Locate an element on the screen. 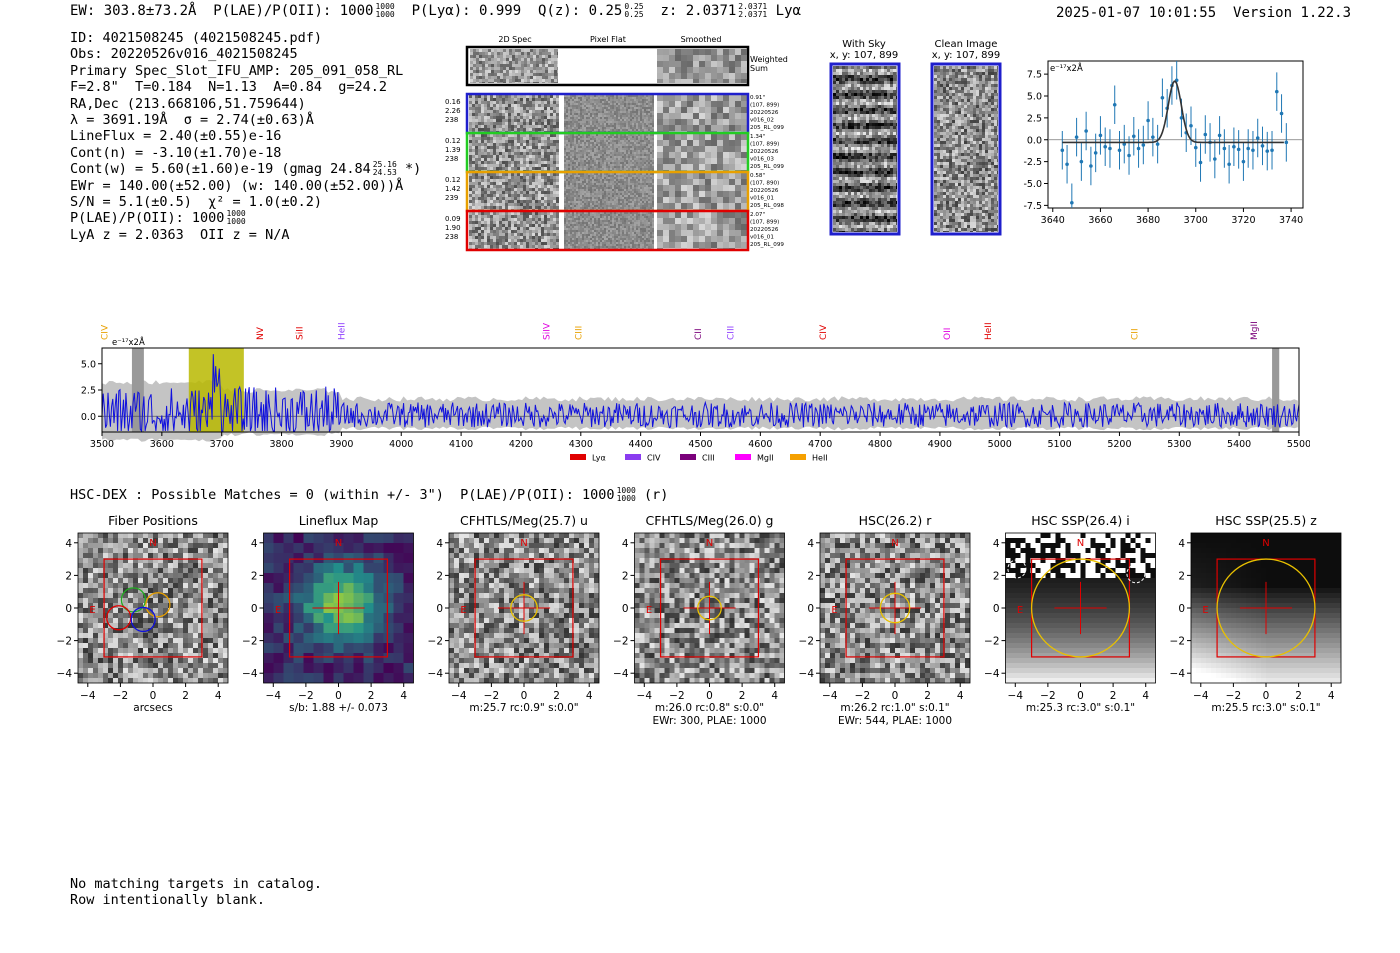  full-line-label: CII is located at coordinates (699, 334).